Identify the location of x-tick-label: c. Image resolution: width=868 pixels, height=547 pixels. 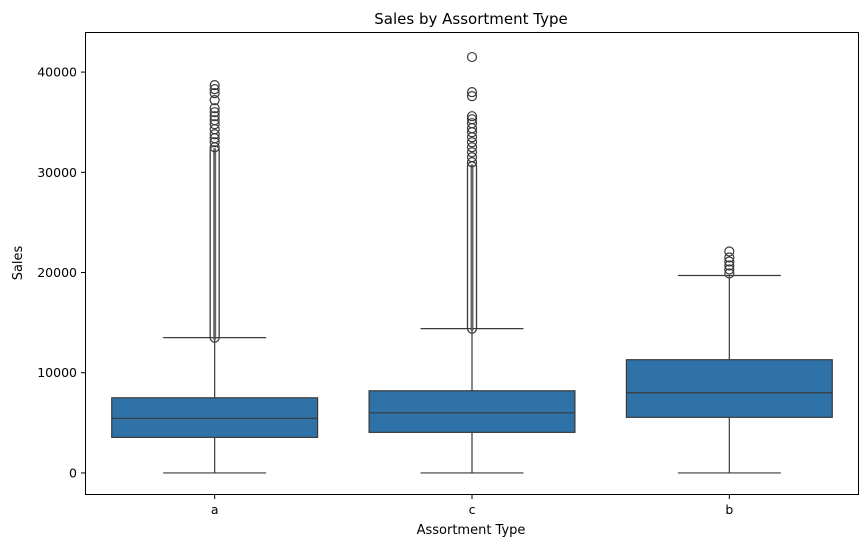
(472, 509).